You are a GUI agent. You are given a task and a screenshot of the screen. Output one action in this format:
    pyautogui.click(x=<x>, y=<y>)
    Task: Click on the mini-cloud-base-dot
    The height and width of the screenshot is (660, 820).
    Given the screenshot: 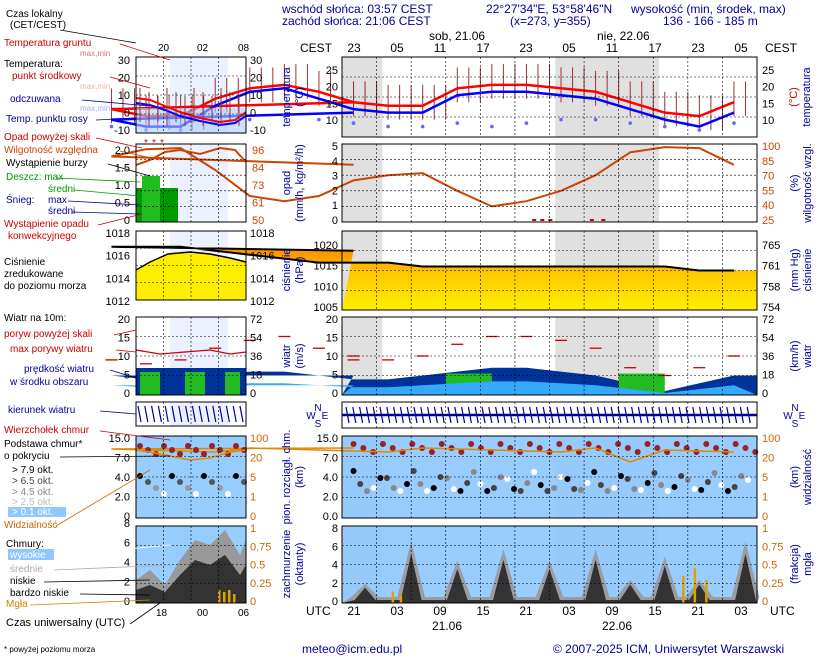 What is the action you would take?
    pyautogui.click(x=204, y=476)
    